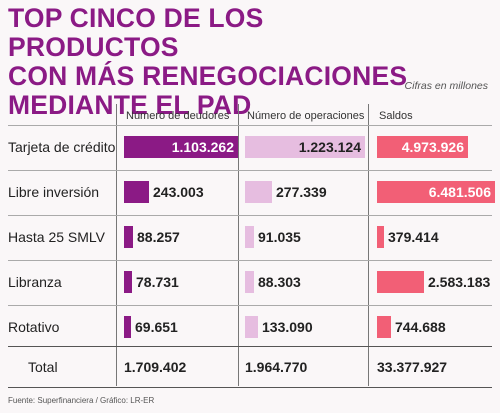 The width and height of the screenshot is (500, 413). Describe the element at coordinates (34, 327) in the screenshot. I see `category-label: Rotativo` at that location.